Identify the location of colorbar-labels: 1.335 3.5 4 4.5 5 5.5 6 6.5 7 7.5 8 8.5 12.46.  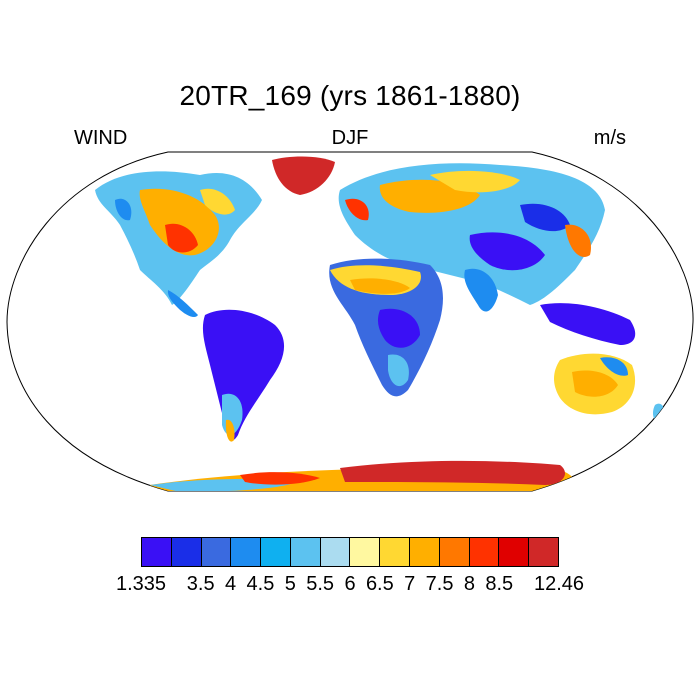
(350, 588).